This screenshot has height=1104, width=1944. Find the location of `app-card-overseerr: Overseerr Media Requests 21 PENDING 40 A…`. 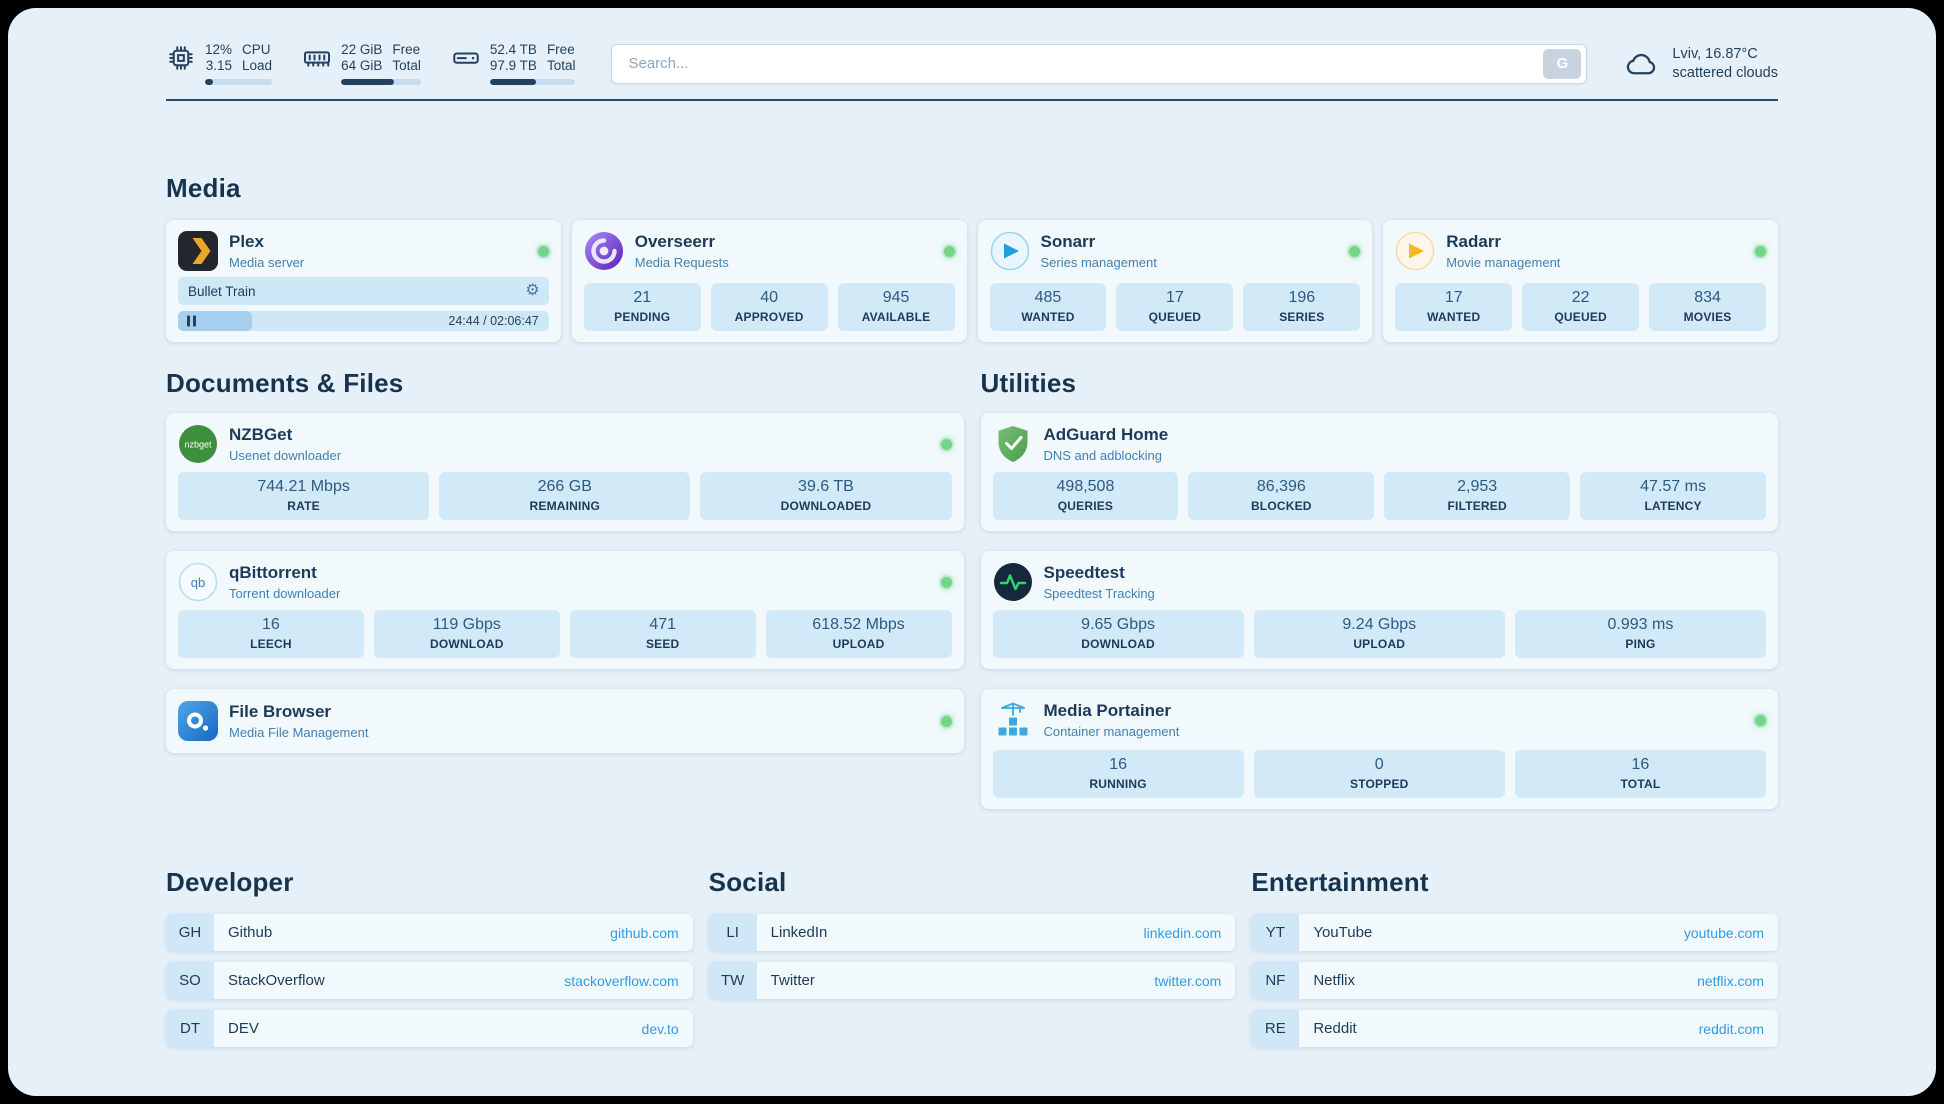

app-card-overseerr: Overseerr Media Requests 21 PENDING 40 A… is located at coordinates (769, 281).